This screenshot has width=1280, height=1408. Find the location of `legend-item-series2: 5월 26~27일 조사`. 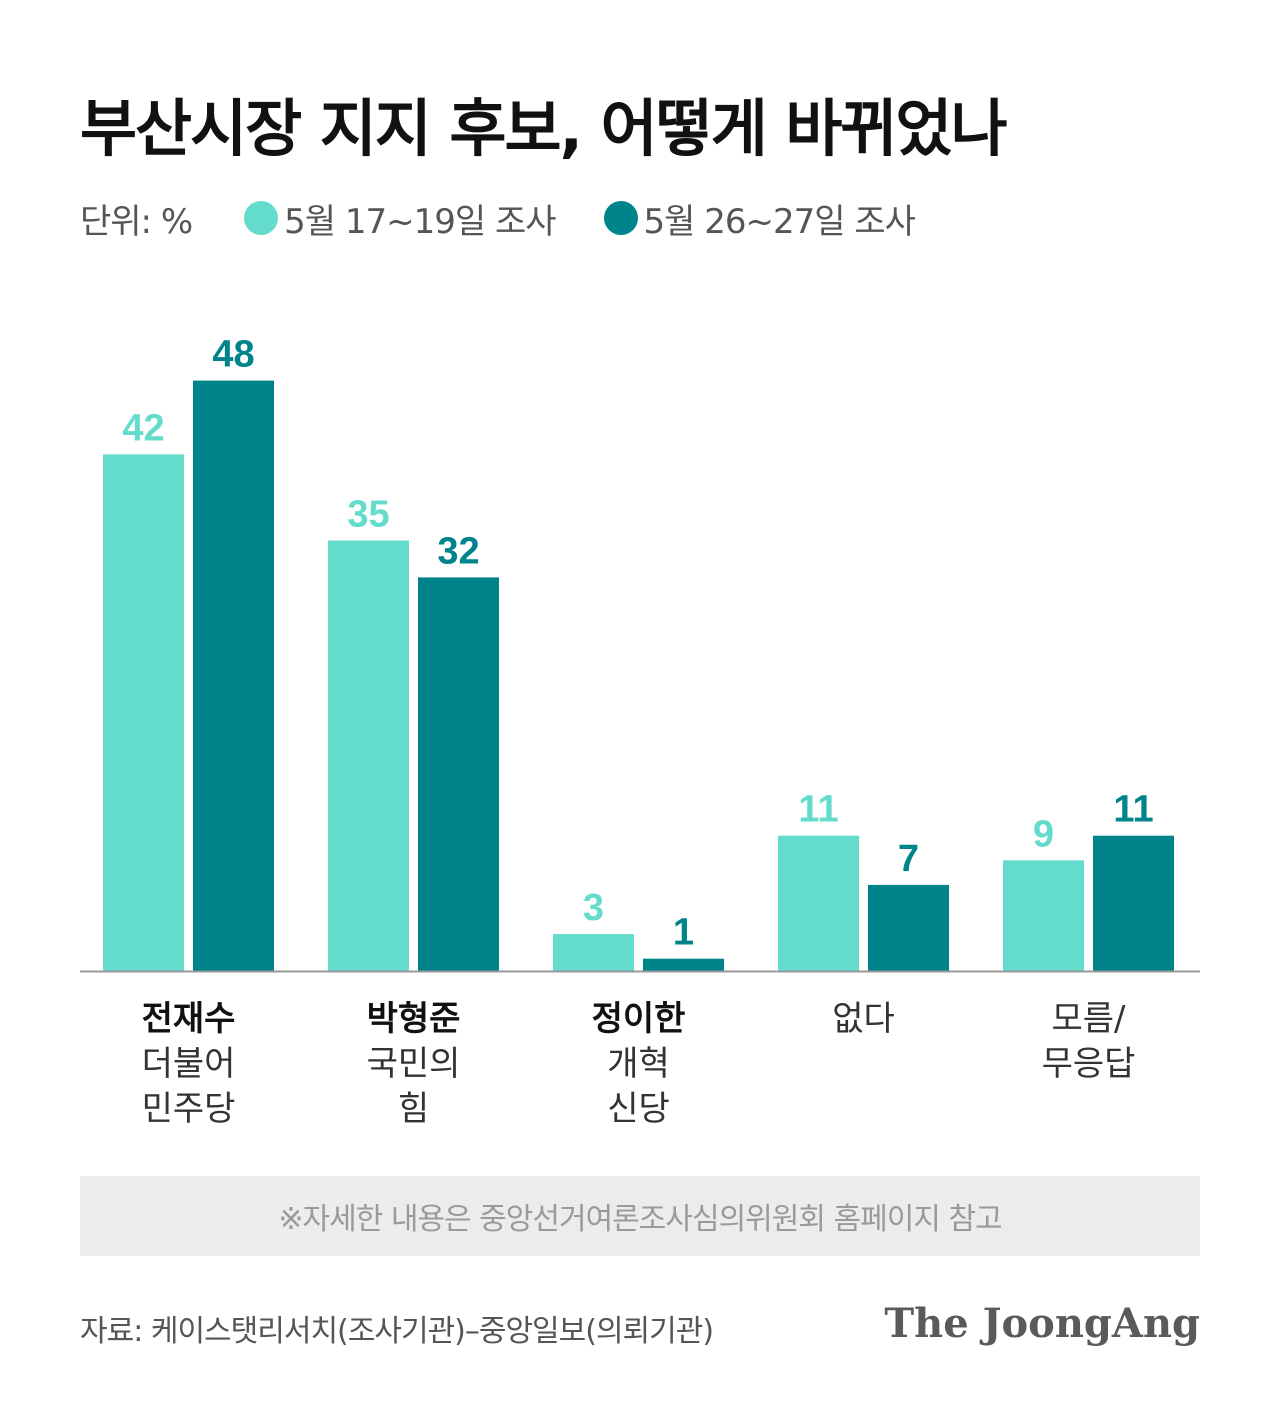

legend-item-series2: 5월 26~27일 조사 is located at coordinates (759, 218).